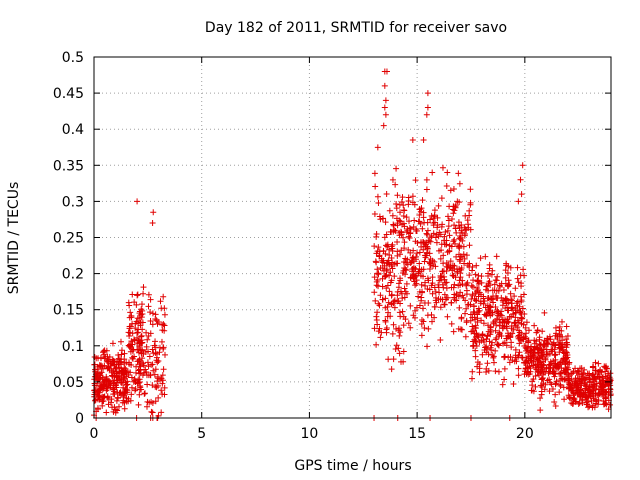 The image size is (640, 480). What do you see at coordinates (310, 434) in the screenshot?
I see `x-tick-label: 10` at bounding box center [310, 434].